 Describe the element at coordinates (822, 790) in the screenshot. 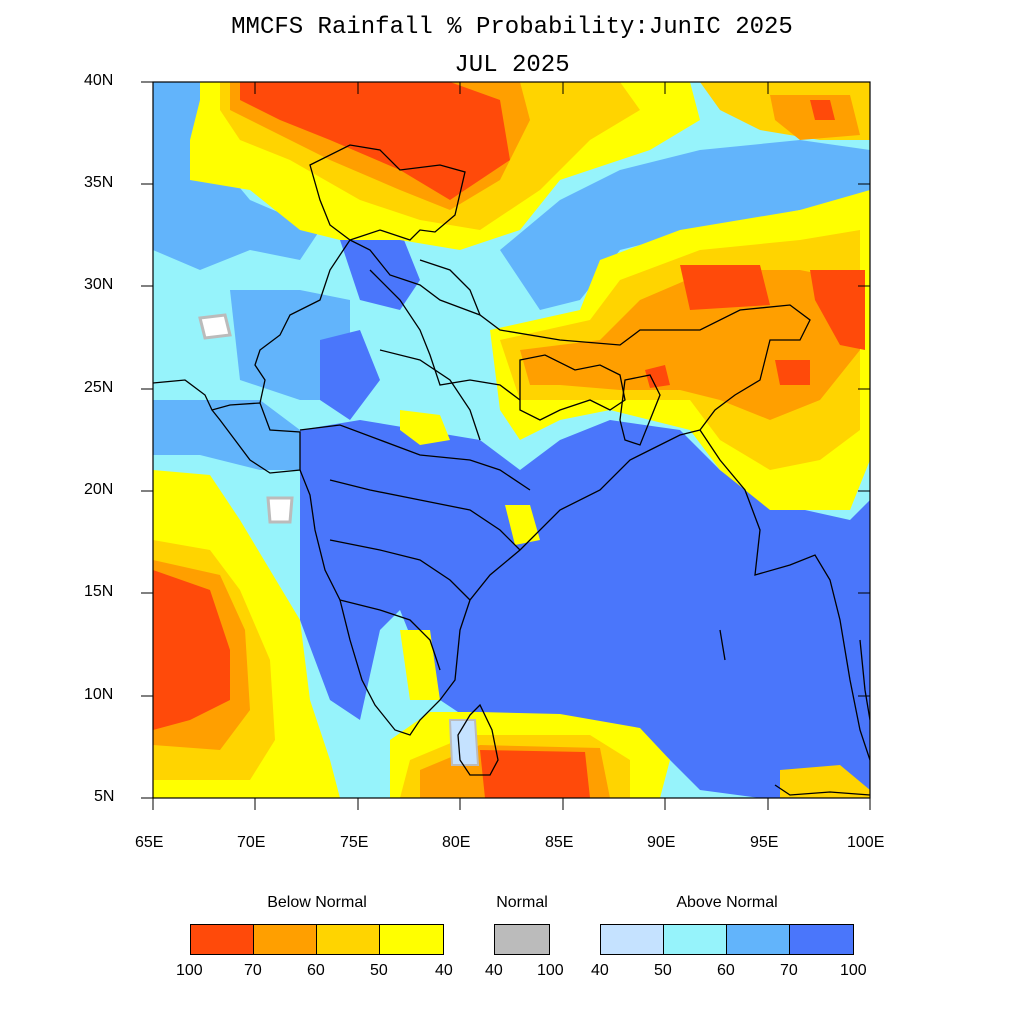

I see `coast-sumatra` at that location.